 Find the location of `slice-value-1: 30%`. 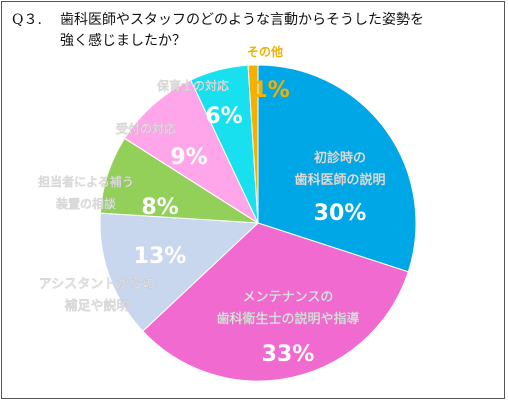

slice-value-1: 30% is located at coordinates (340, 213).